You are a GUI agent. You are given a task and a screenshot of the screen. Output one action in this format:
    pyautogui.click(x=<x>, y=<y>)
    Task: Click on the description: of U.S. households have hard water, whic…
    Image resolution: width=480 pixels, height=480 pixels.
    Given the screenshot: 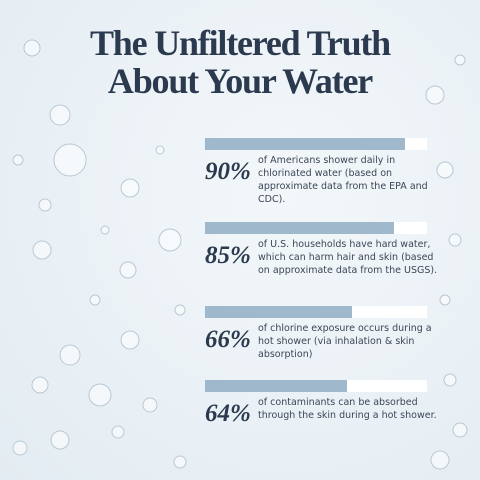 What is the action you would take?
    pyautogui.click(x=348, y=257)
    